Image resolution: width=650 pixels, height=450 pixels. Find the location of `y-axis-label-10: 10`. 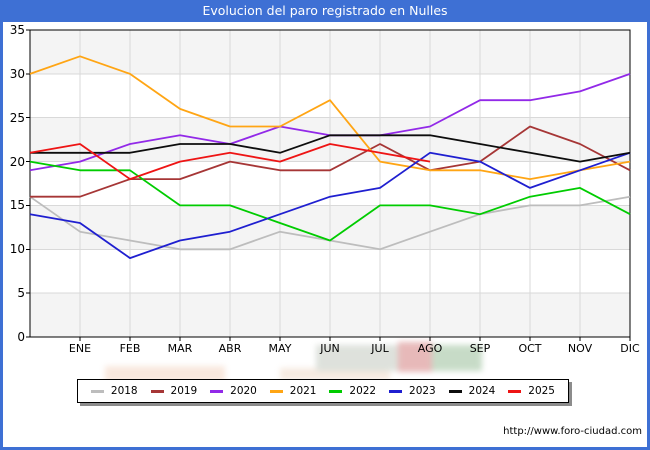

y-axis-label-10: 10 is located at coordinates (17, 249).